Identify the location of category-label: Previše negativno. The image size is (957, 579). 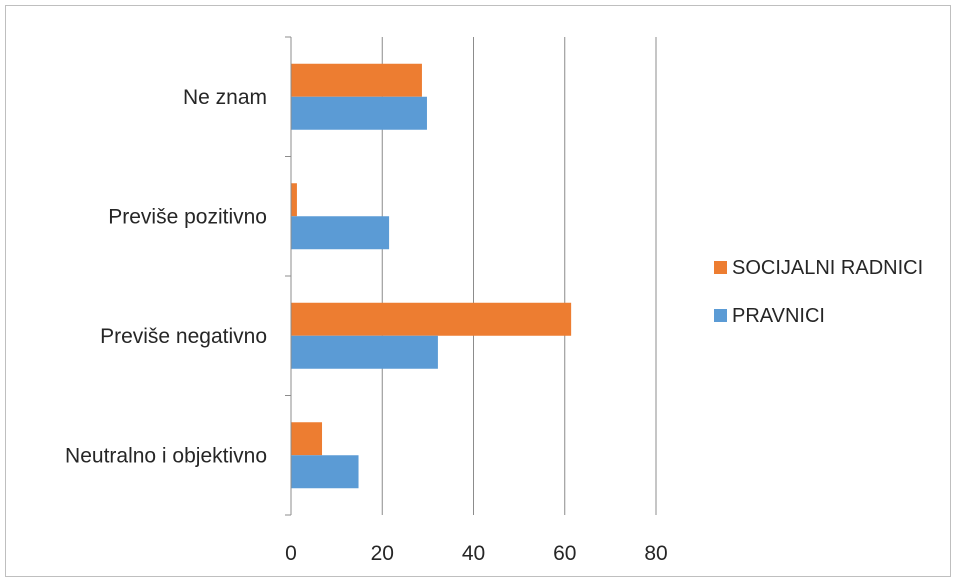
(183, 336).